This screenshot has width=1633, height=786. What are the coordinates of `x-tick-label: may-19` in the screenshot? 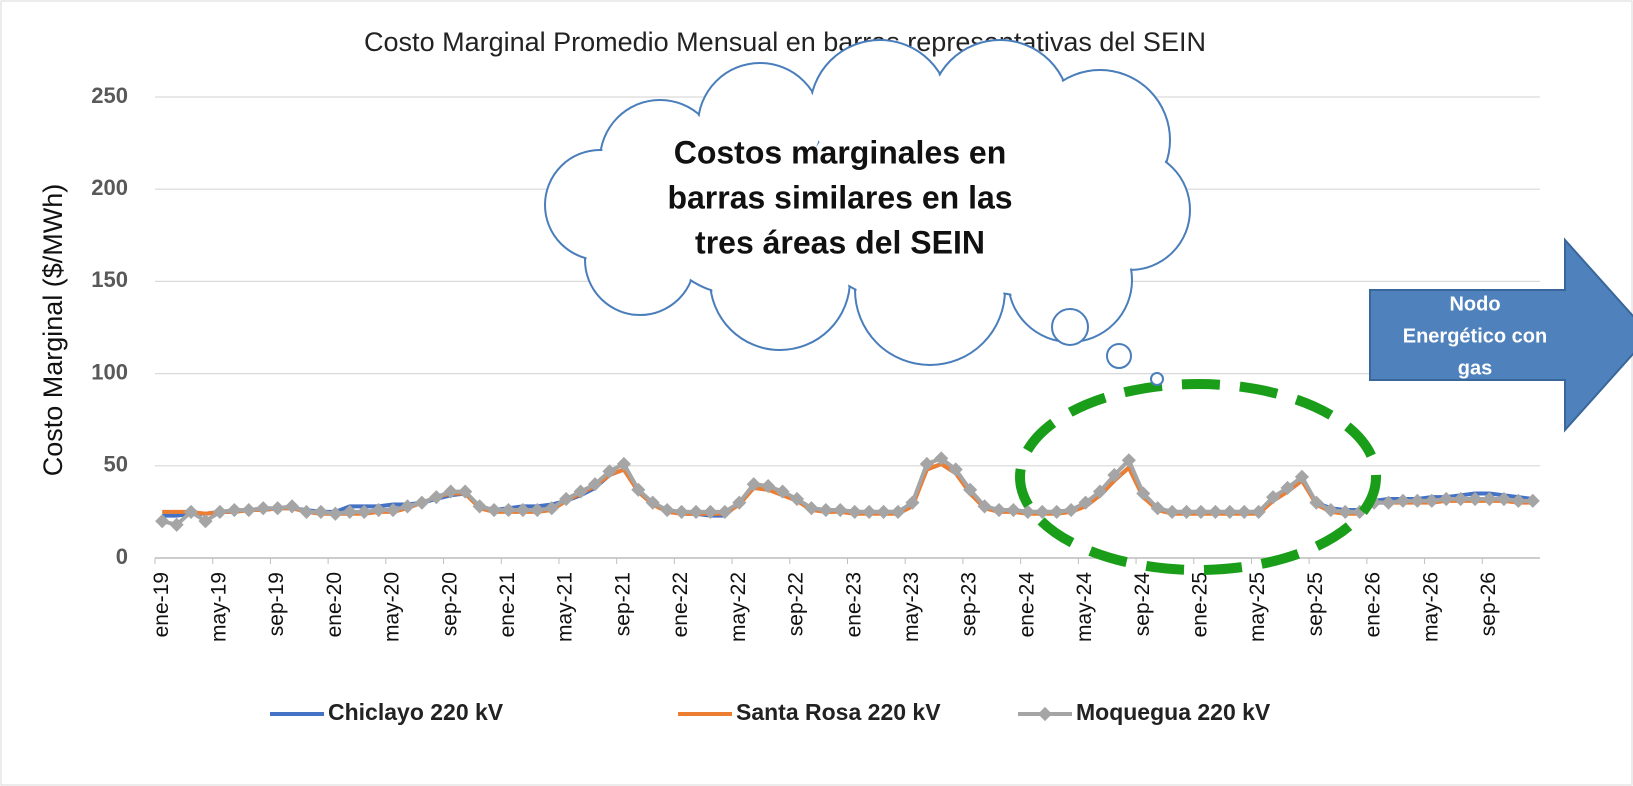 It's located at (218, 607).